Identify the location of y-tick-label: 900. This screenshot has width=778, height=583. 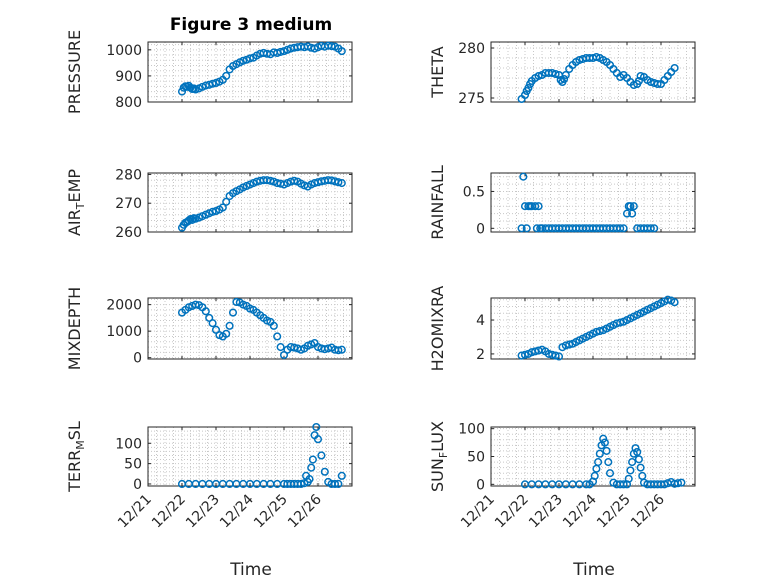
(128, 77).